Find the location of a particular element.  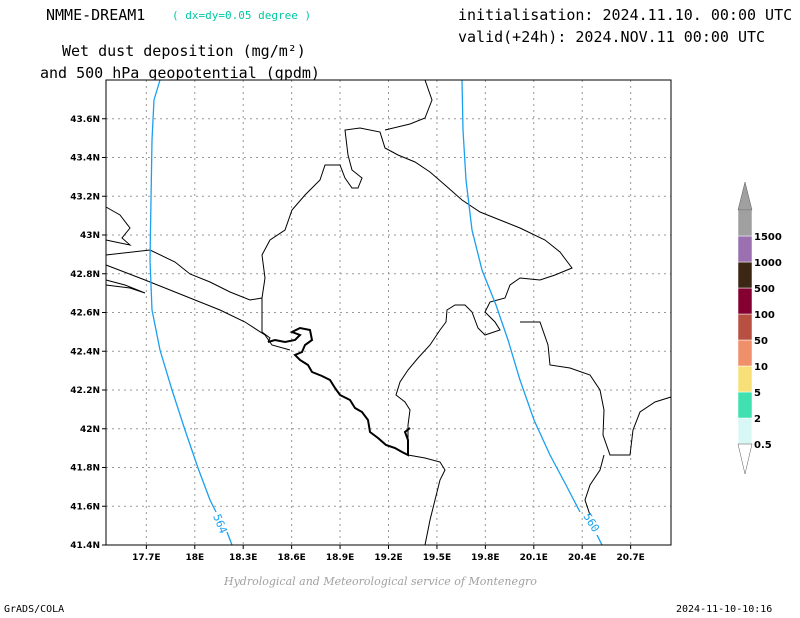

lon-tick-label: 19.5E is located at coordinates (437, 558).